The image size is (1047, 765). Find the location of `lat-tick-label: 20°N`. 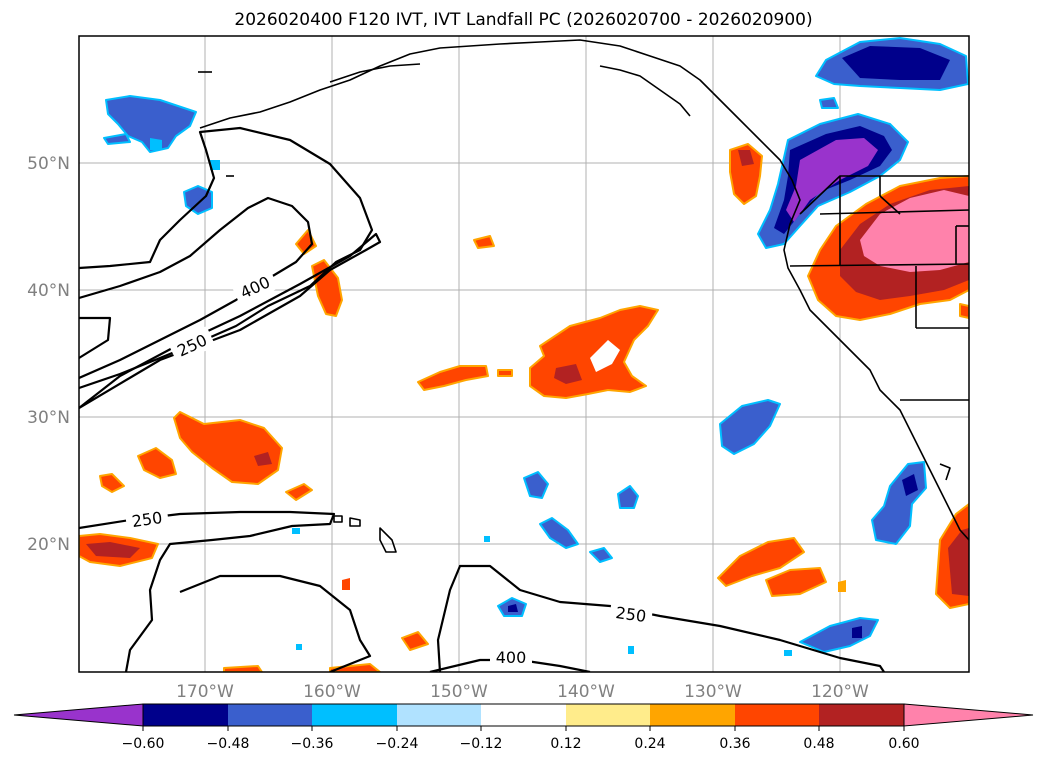

lat-tick-label: 20°N is located at coordinates (48, 545).